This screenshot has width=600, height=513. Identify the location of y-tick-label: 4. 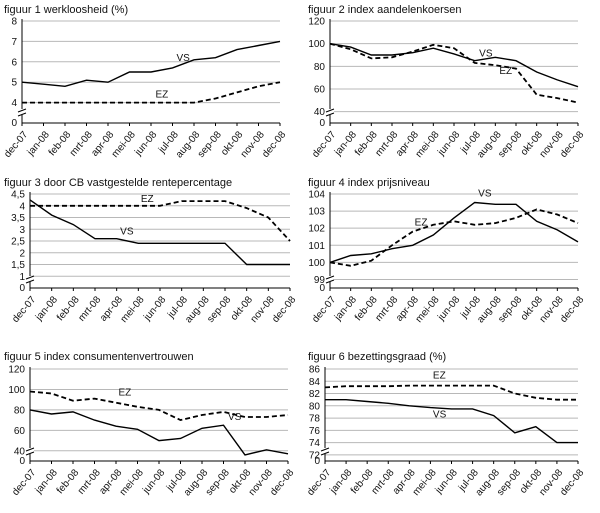
(22, 206).